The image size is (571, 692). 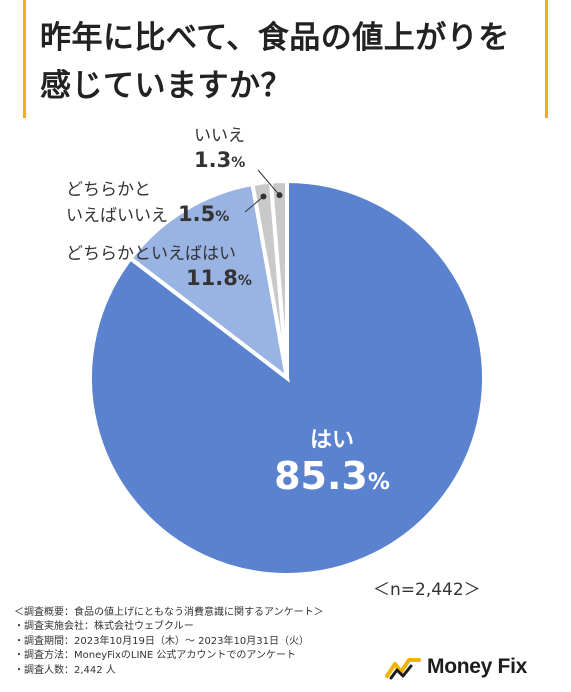 What do you see at coordinates (108, 190) in the screenshot?
I see `slice-label-dochira-iie-line1: どちらかと` at bounding box center [108, 190].